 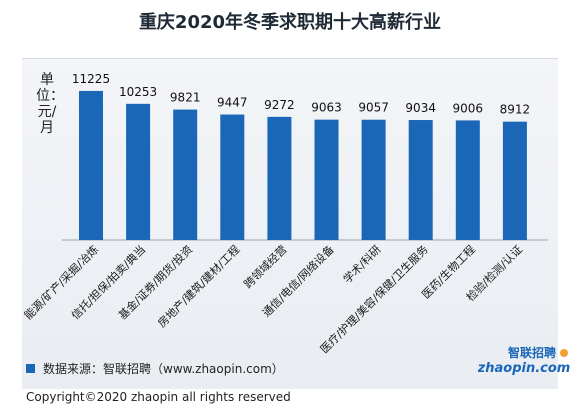 What do you see at coordinates (420, 108) in the screenshot?
I see `value-label-7: 9034` at bounding box center [420, 108].